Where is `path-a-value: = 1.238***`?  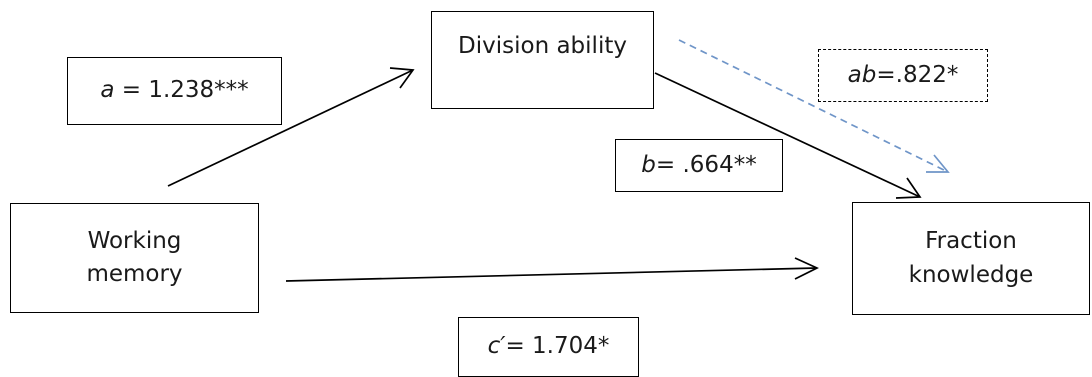
path-a-value: = 1.238*** is located at coordinates (181, 90).